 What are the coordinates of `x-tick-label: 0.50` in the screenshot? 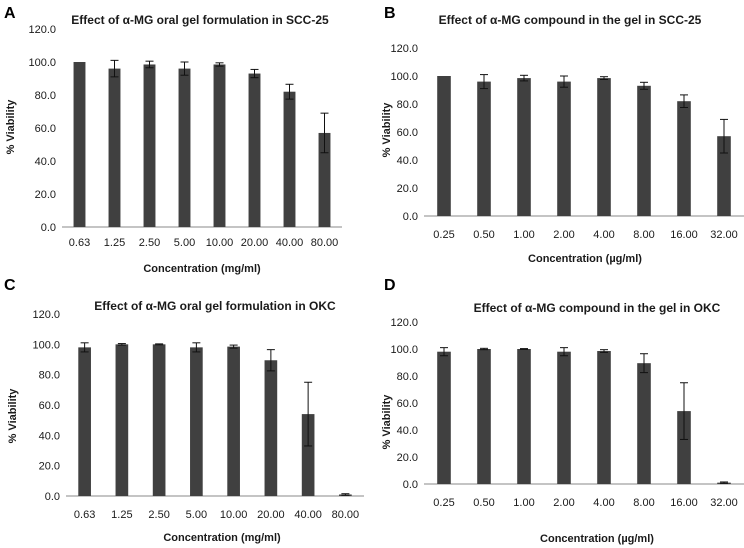 It's located at (483, 235).